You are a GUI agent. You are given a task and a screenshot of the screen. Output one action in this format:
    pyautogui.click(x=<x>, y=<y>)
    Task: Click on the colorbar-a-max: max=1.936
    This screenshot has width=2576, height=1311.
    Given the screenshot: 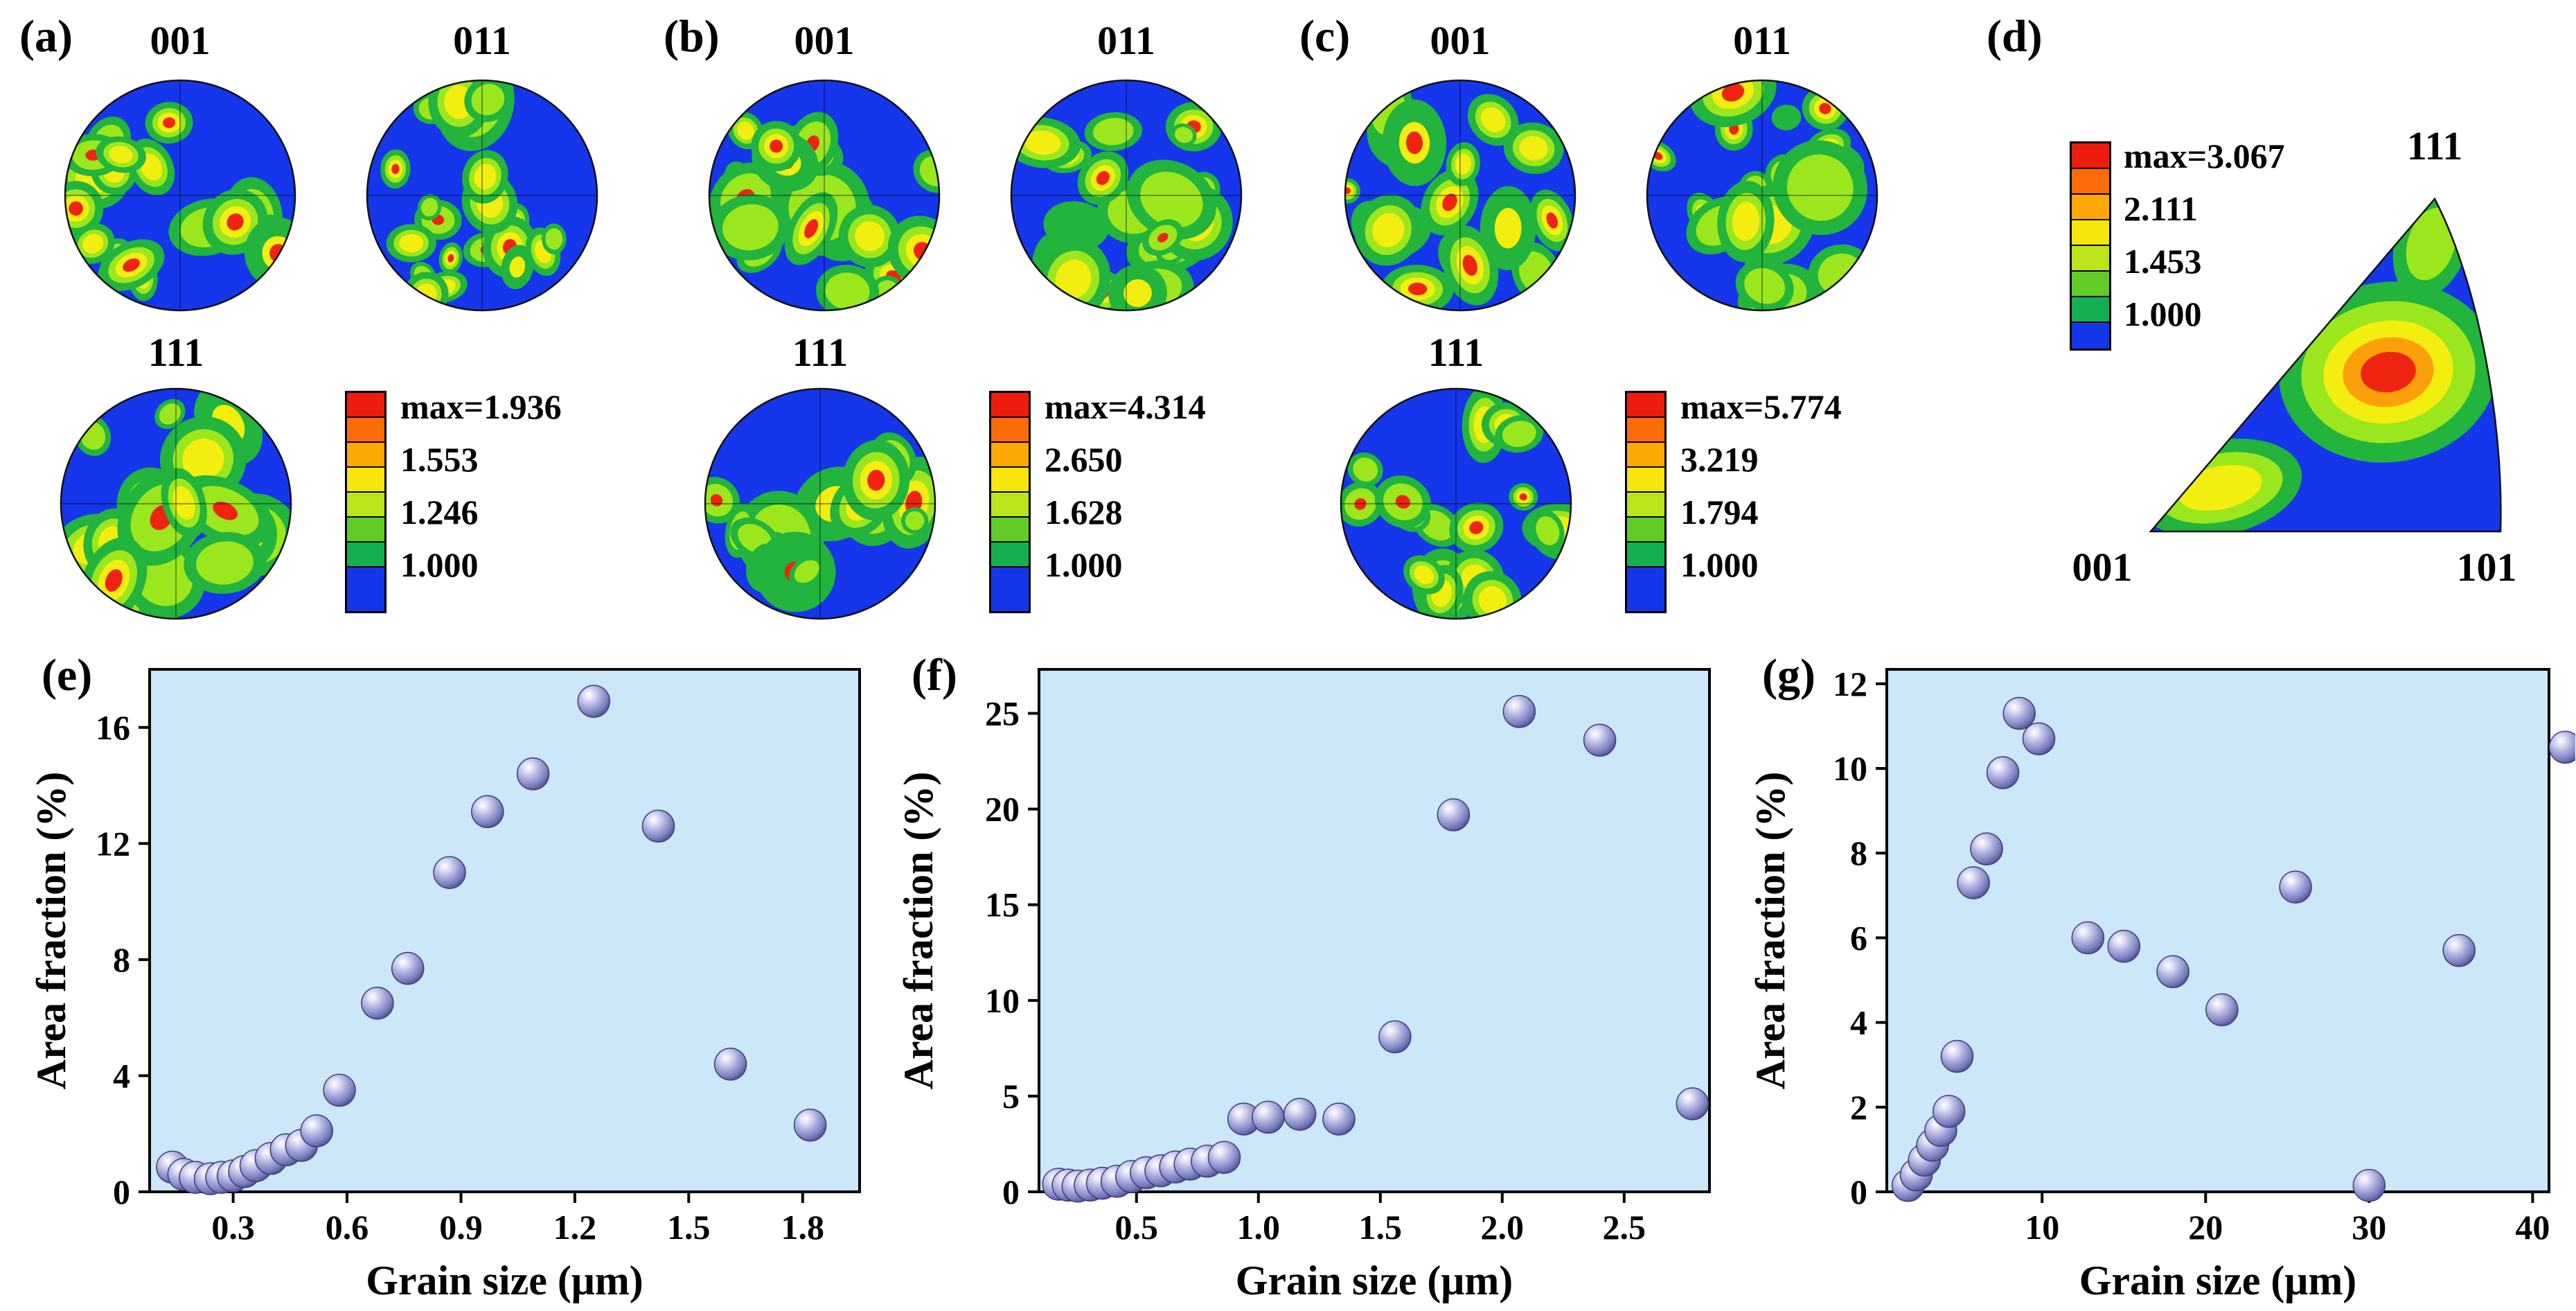 What is the action you would take?
    pyautogui.click(x=481, y=406)
    